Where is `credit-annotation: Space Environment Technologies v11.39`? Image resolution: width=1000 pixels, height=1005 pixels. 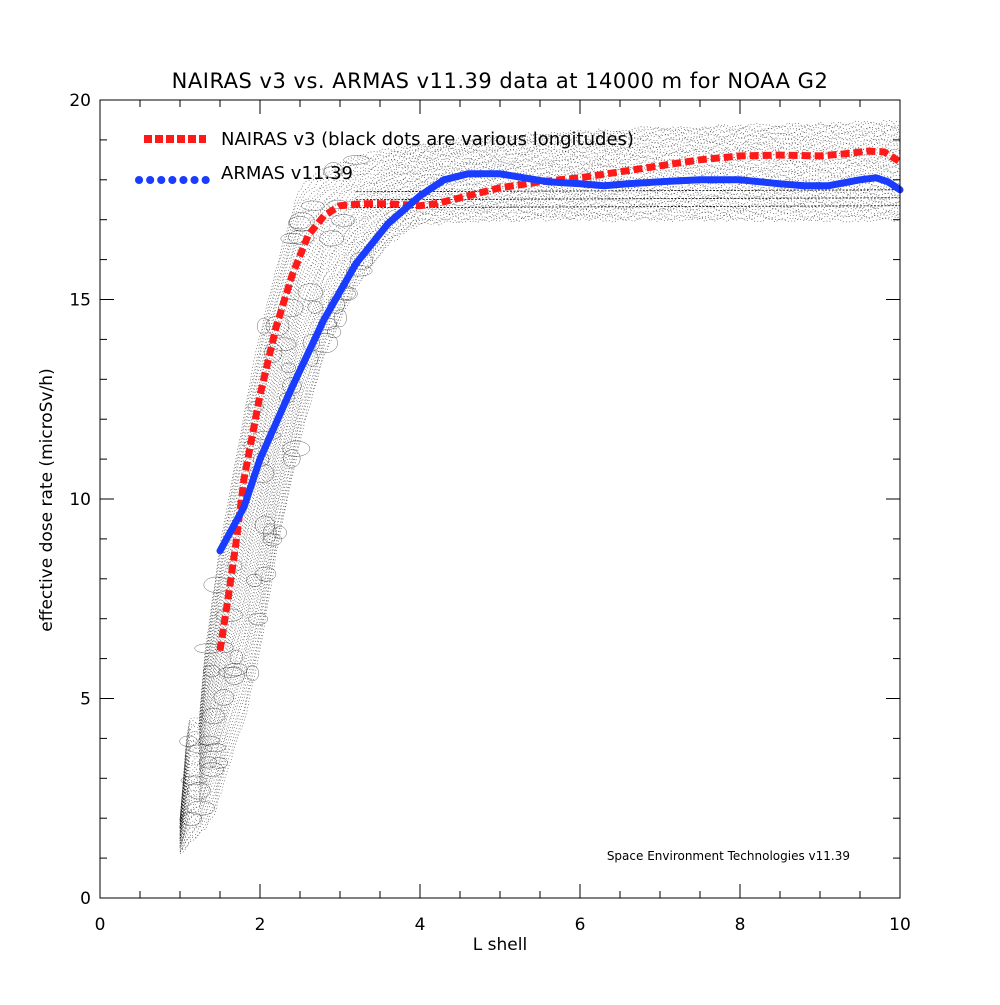
credit-annotation: Space Environment Technologies v11.39 is located at coordinates (728, 856).